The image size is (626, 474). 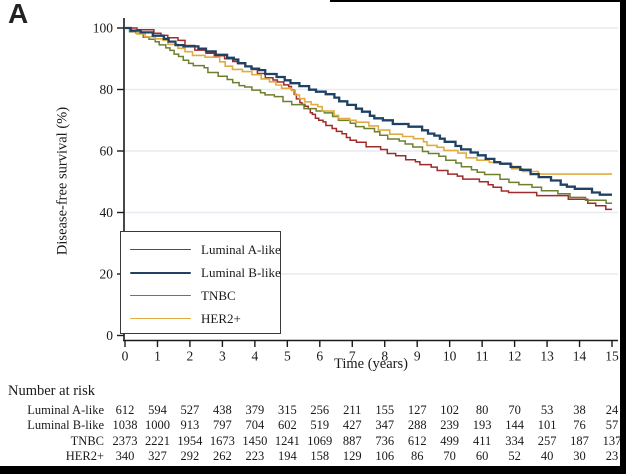 I want to click on risk-value: 340, so click(x=125, y=456).